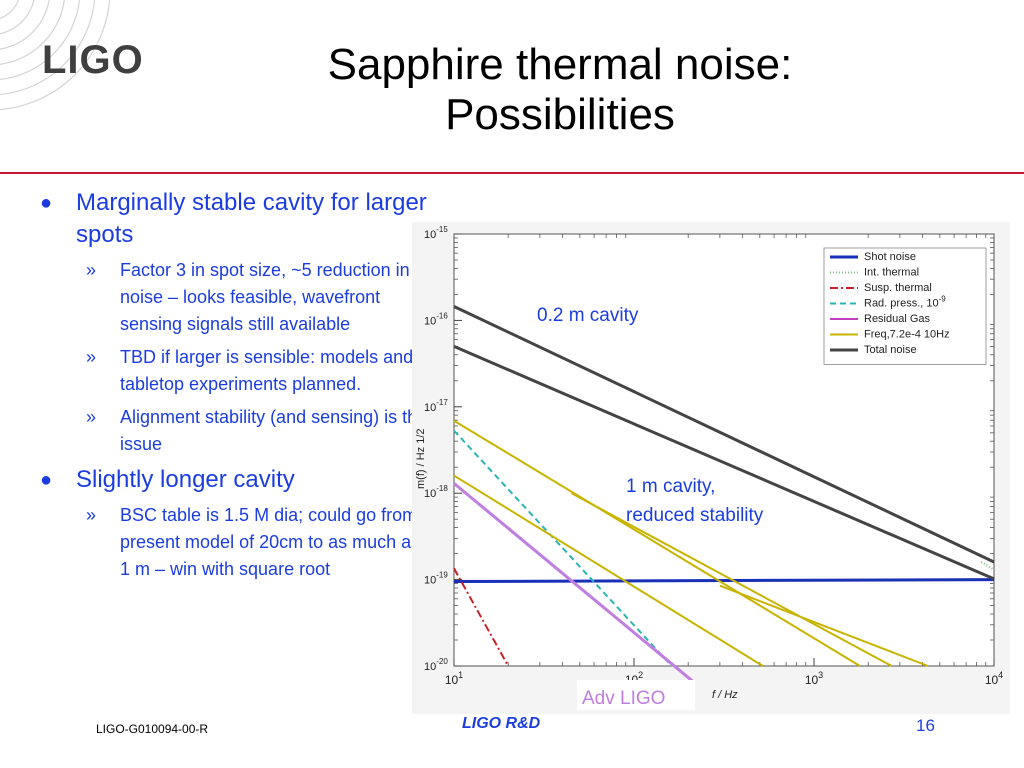 The image size is (1024, 768). I want to click on x-tick-label: 10³, so click(814, 678).